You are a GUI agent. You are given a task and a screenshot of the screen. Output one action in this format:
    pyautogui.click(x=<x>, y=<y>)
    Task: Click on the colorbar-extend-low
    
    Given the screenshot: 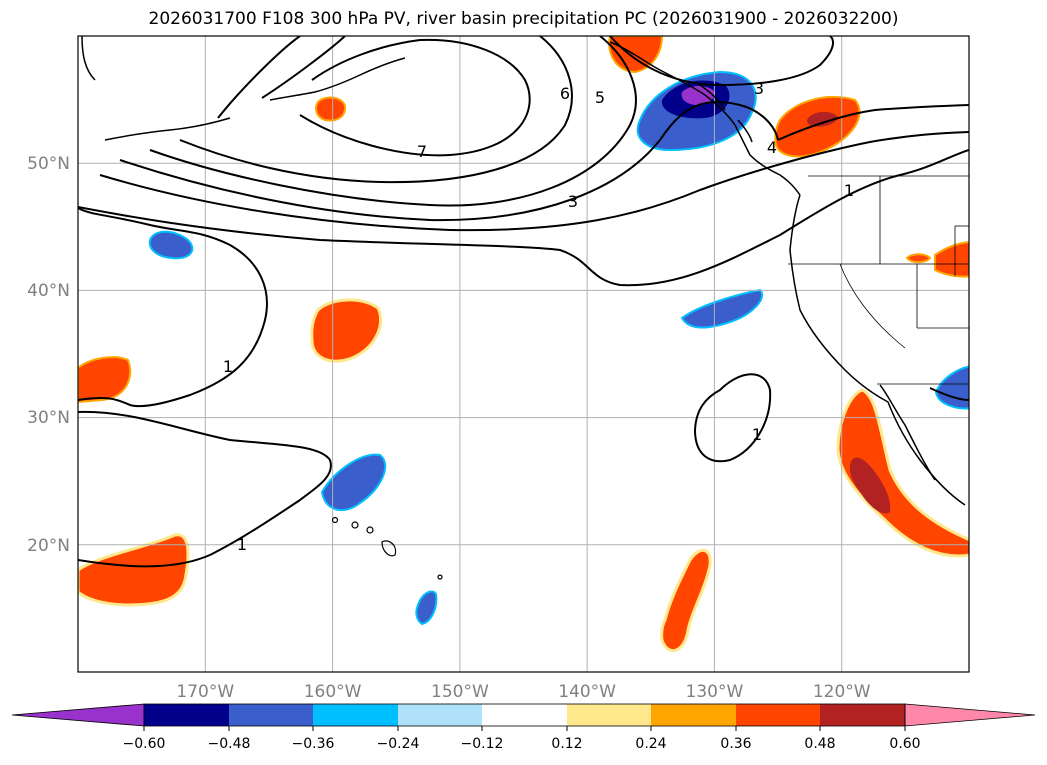 What is the action you would take?
    pyautogui.click(x=78, y=715)
    